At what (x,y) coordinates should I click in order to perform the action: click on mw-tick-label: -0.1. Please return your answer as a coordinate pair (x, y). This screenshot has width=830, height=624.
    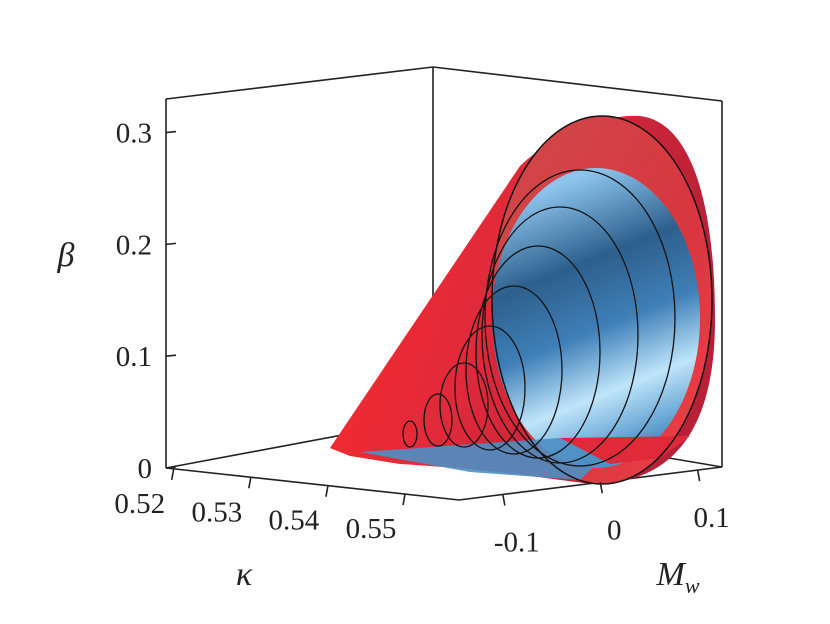
    Looking at the image, I should click on (517, 543).